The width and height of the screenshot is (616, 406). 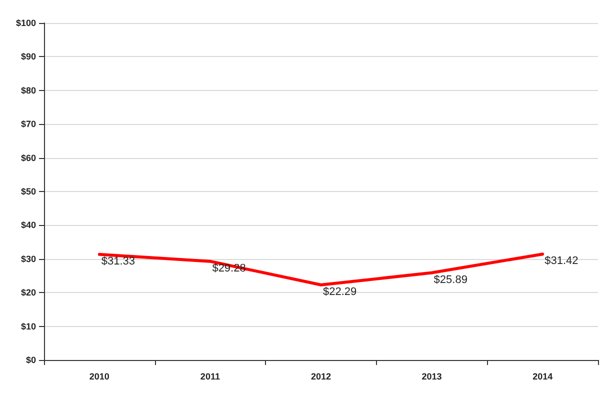 I want to click on y-tick-label: $10, so click(x=28, y=326).